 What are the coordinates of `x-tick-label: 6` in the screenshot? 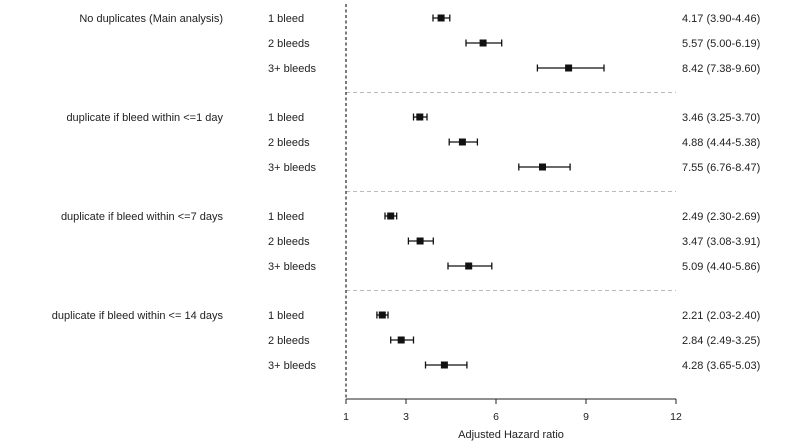 It's located at (496, 417).